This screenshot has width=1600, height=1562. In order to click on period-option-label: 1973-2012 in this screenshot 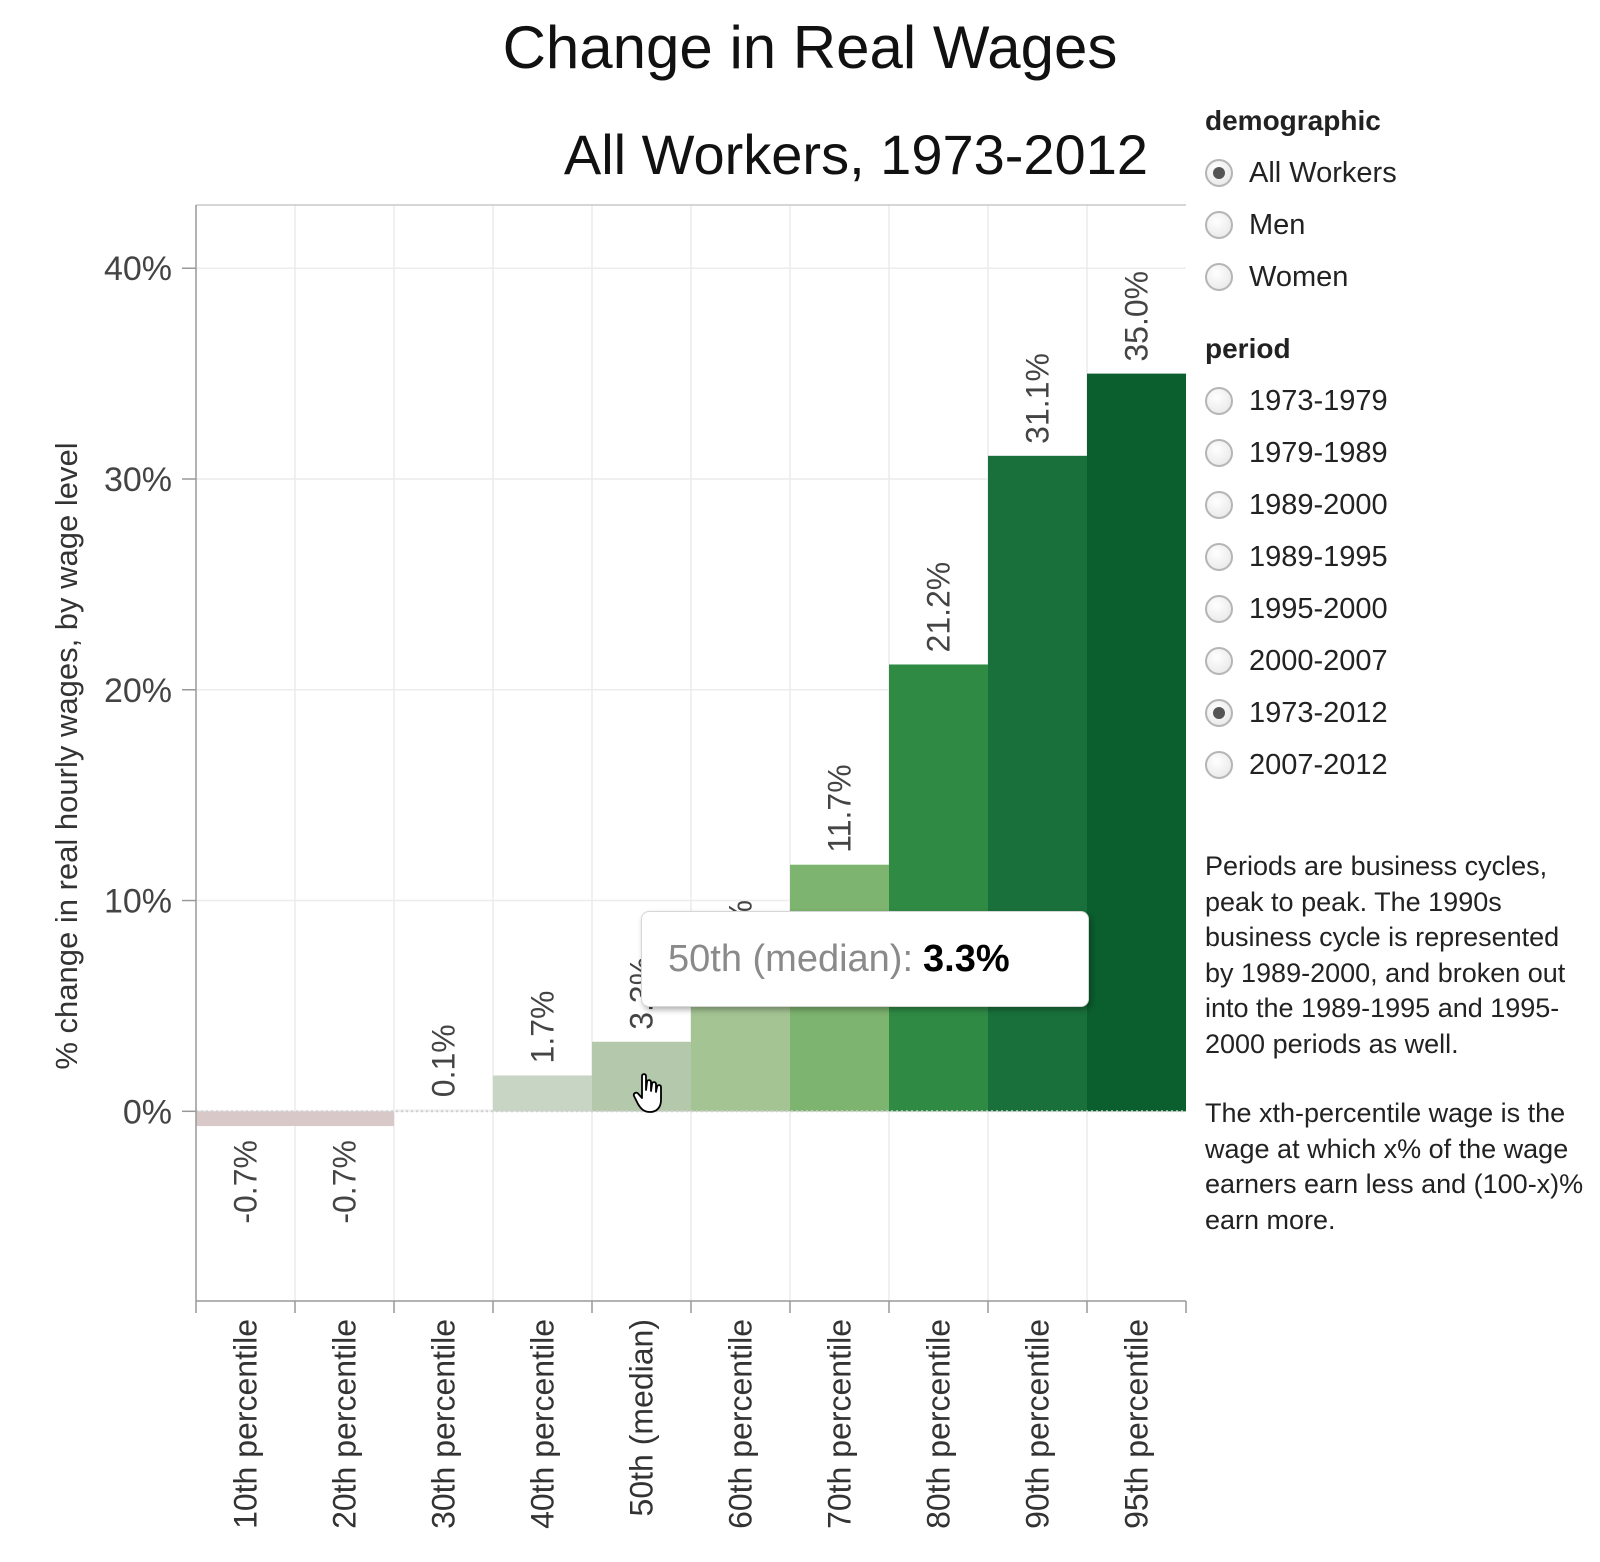, I will do `click(1318, 712)`.